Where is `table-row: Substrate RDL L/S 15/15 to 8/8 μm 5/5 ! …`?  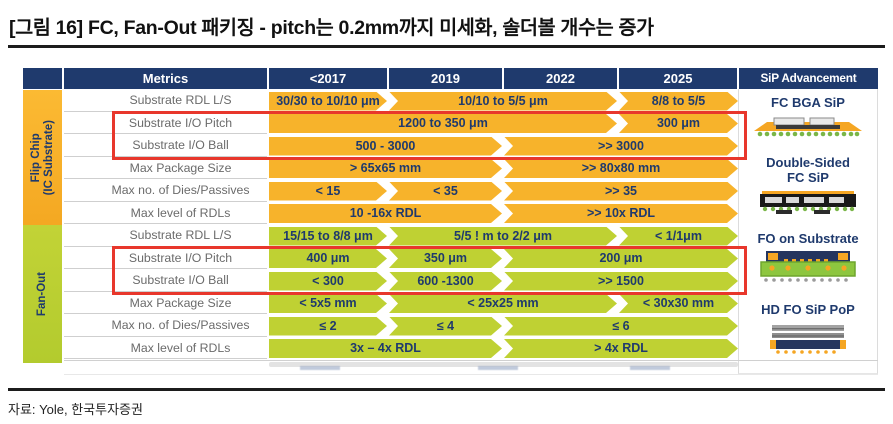
table-row: Substrate RDL L/S 15/15 to 8/8 μm 5/5 ! … is located at coordinates (471, 236).